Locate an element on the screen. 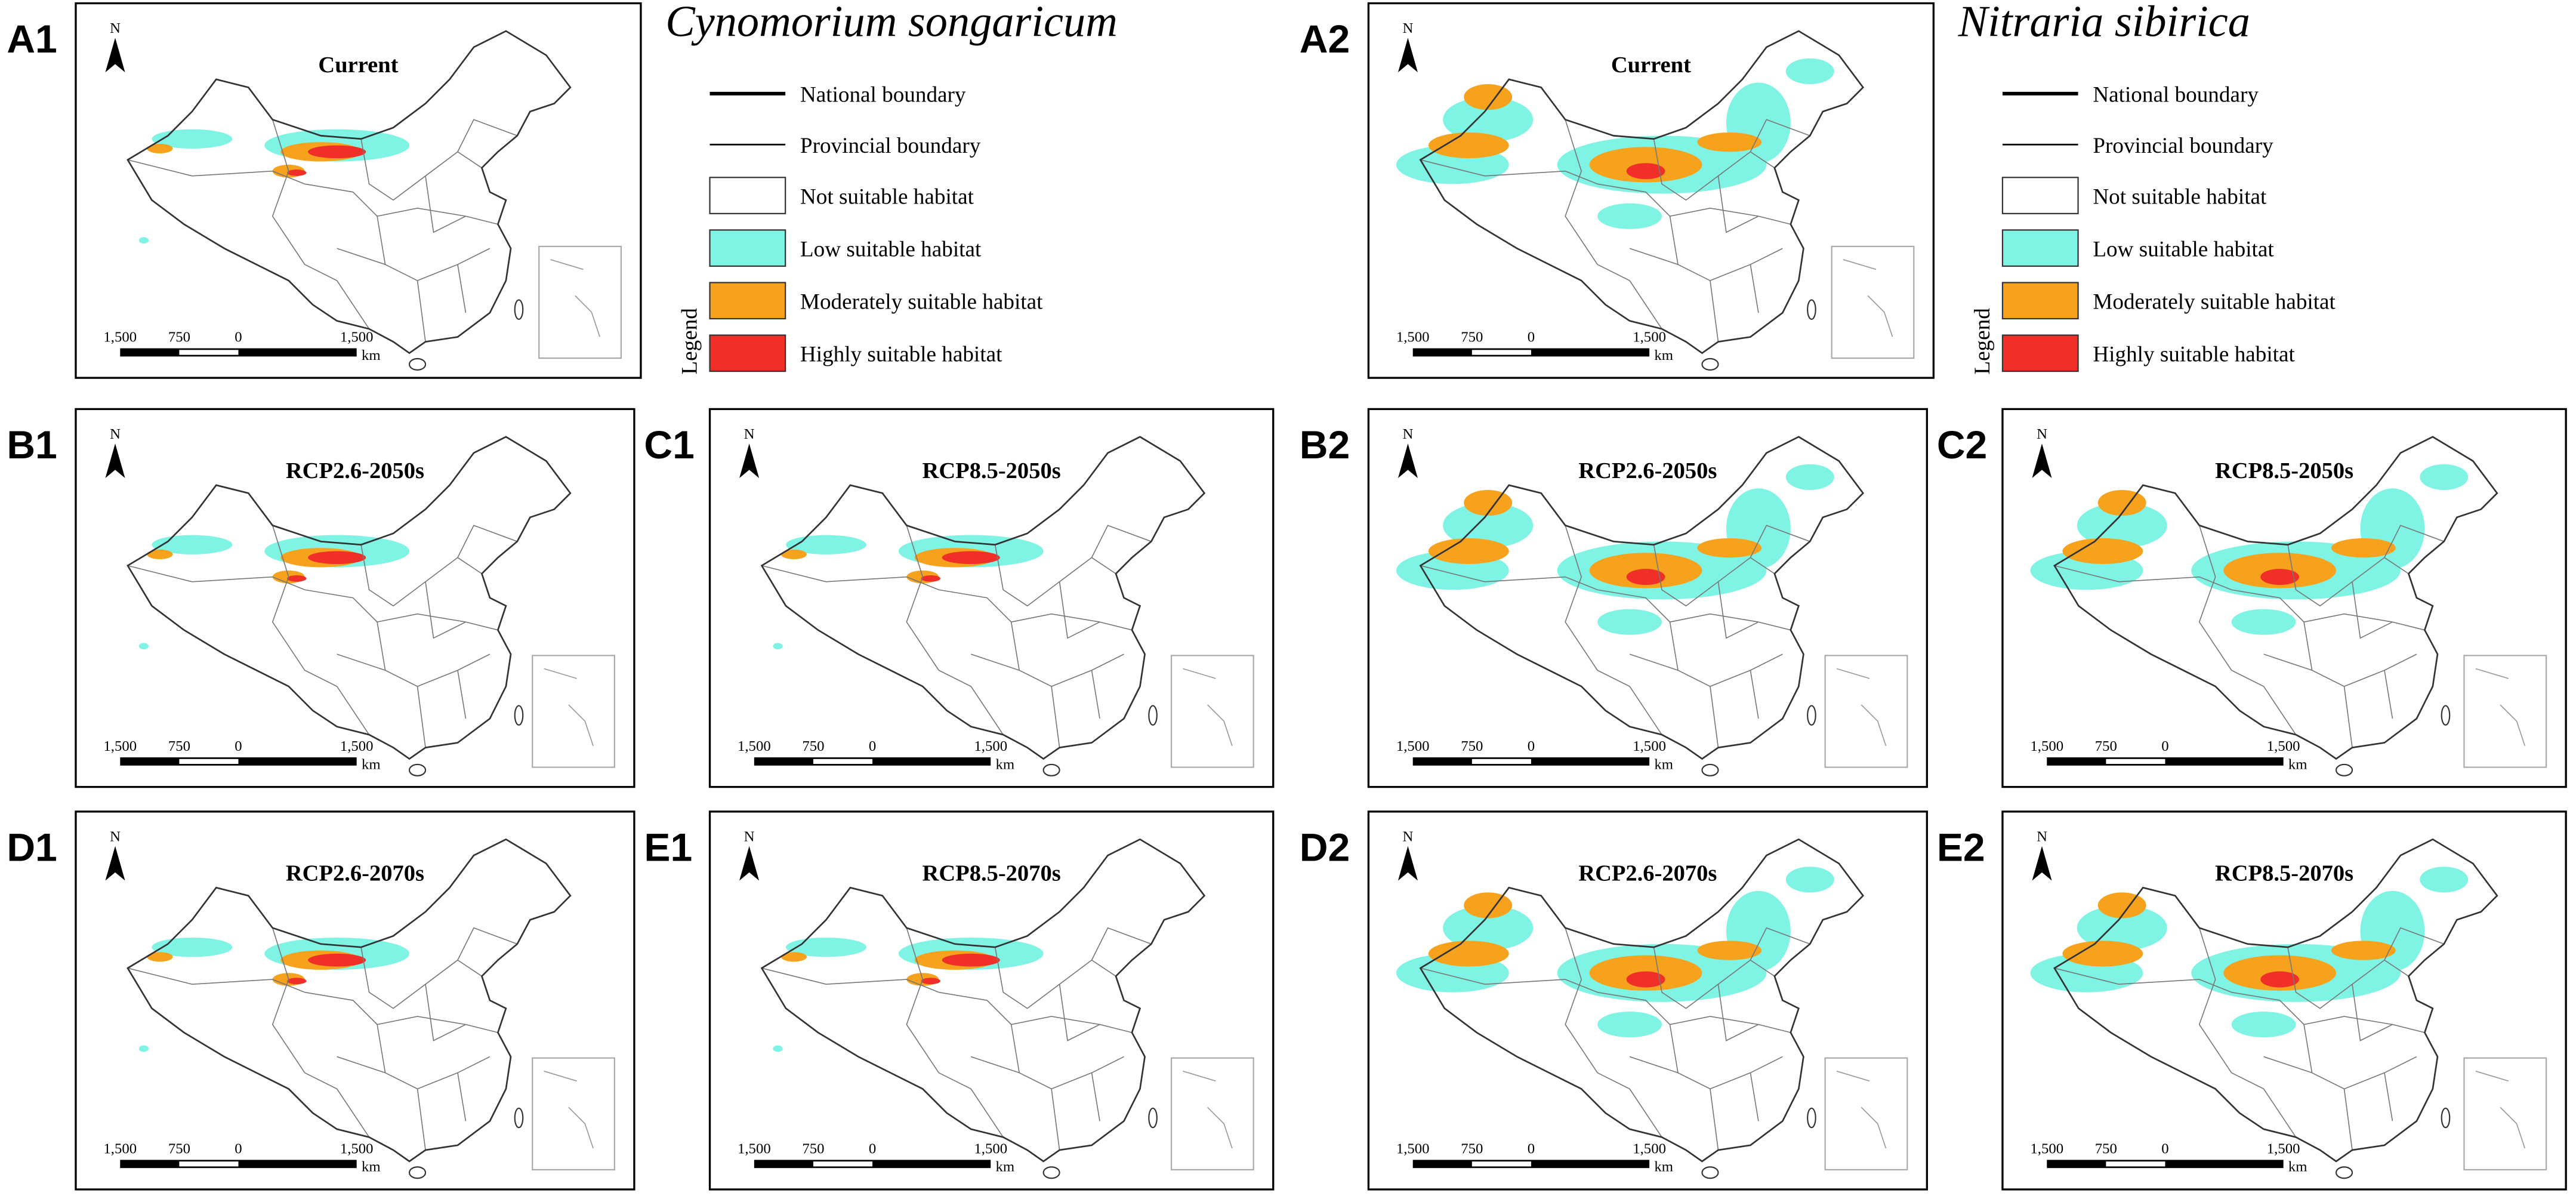  country-fill is located at coordinates (349, 192).